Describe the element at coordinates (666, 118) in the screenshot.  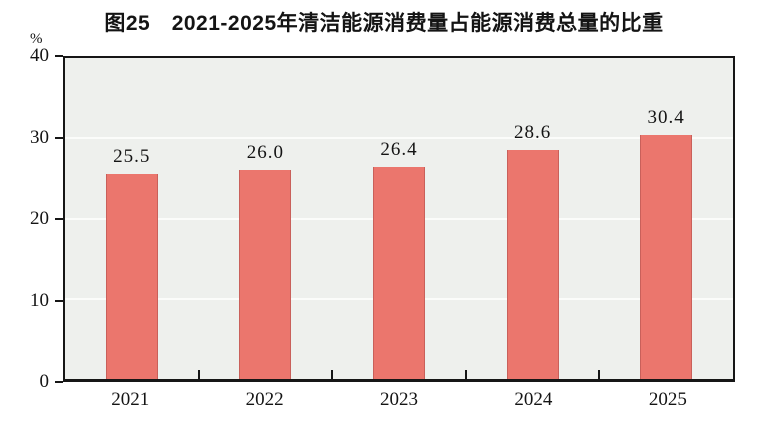
I see `bar-value-label: 30.4` at that location.